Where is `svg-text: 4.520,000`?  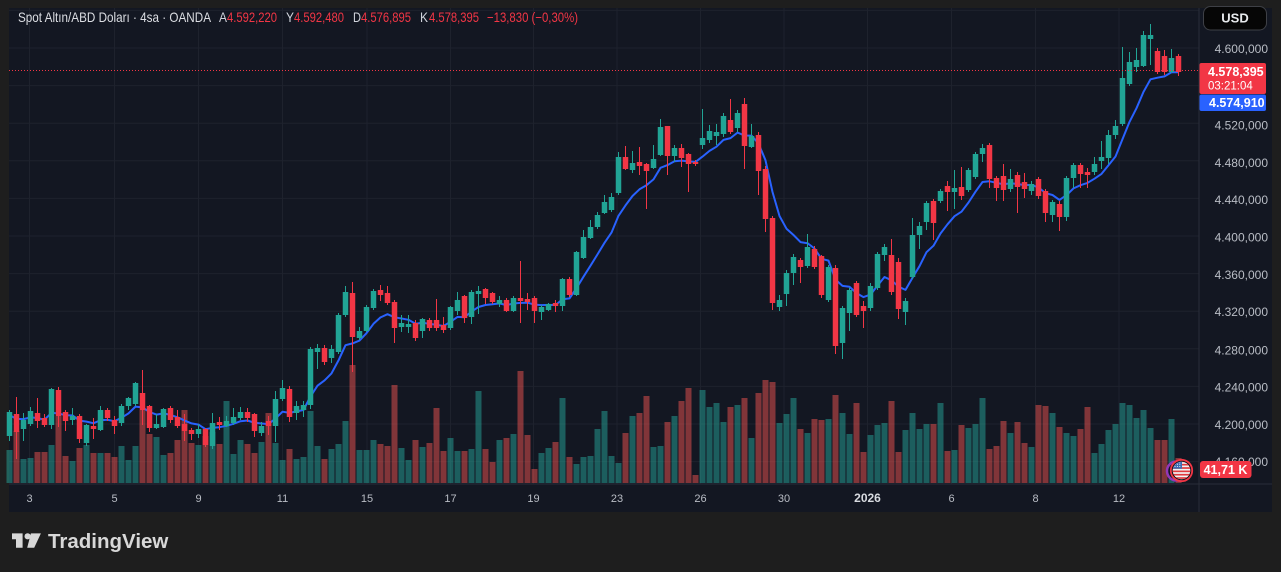 svg-text: 4.520,000 is located at coordinates (1242, 126).